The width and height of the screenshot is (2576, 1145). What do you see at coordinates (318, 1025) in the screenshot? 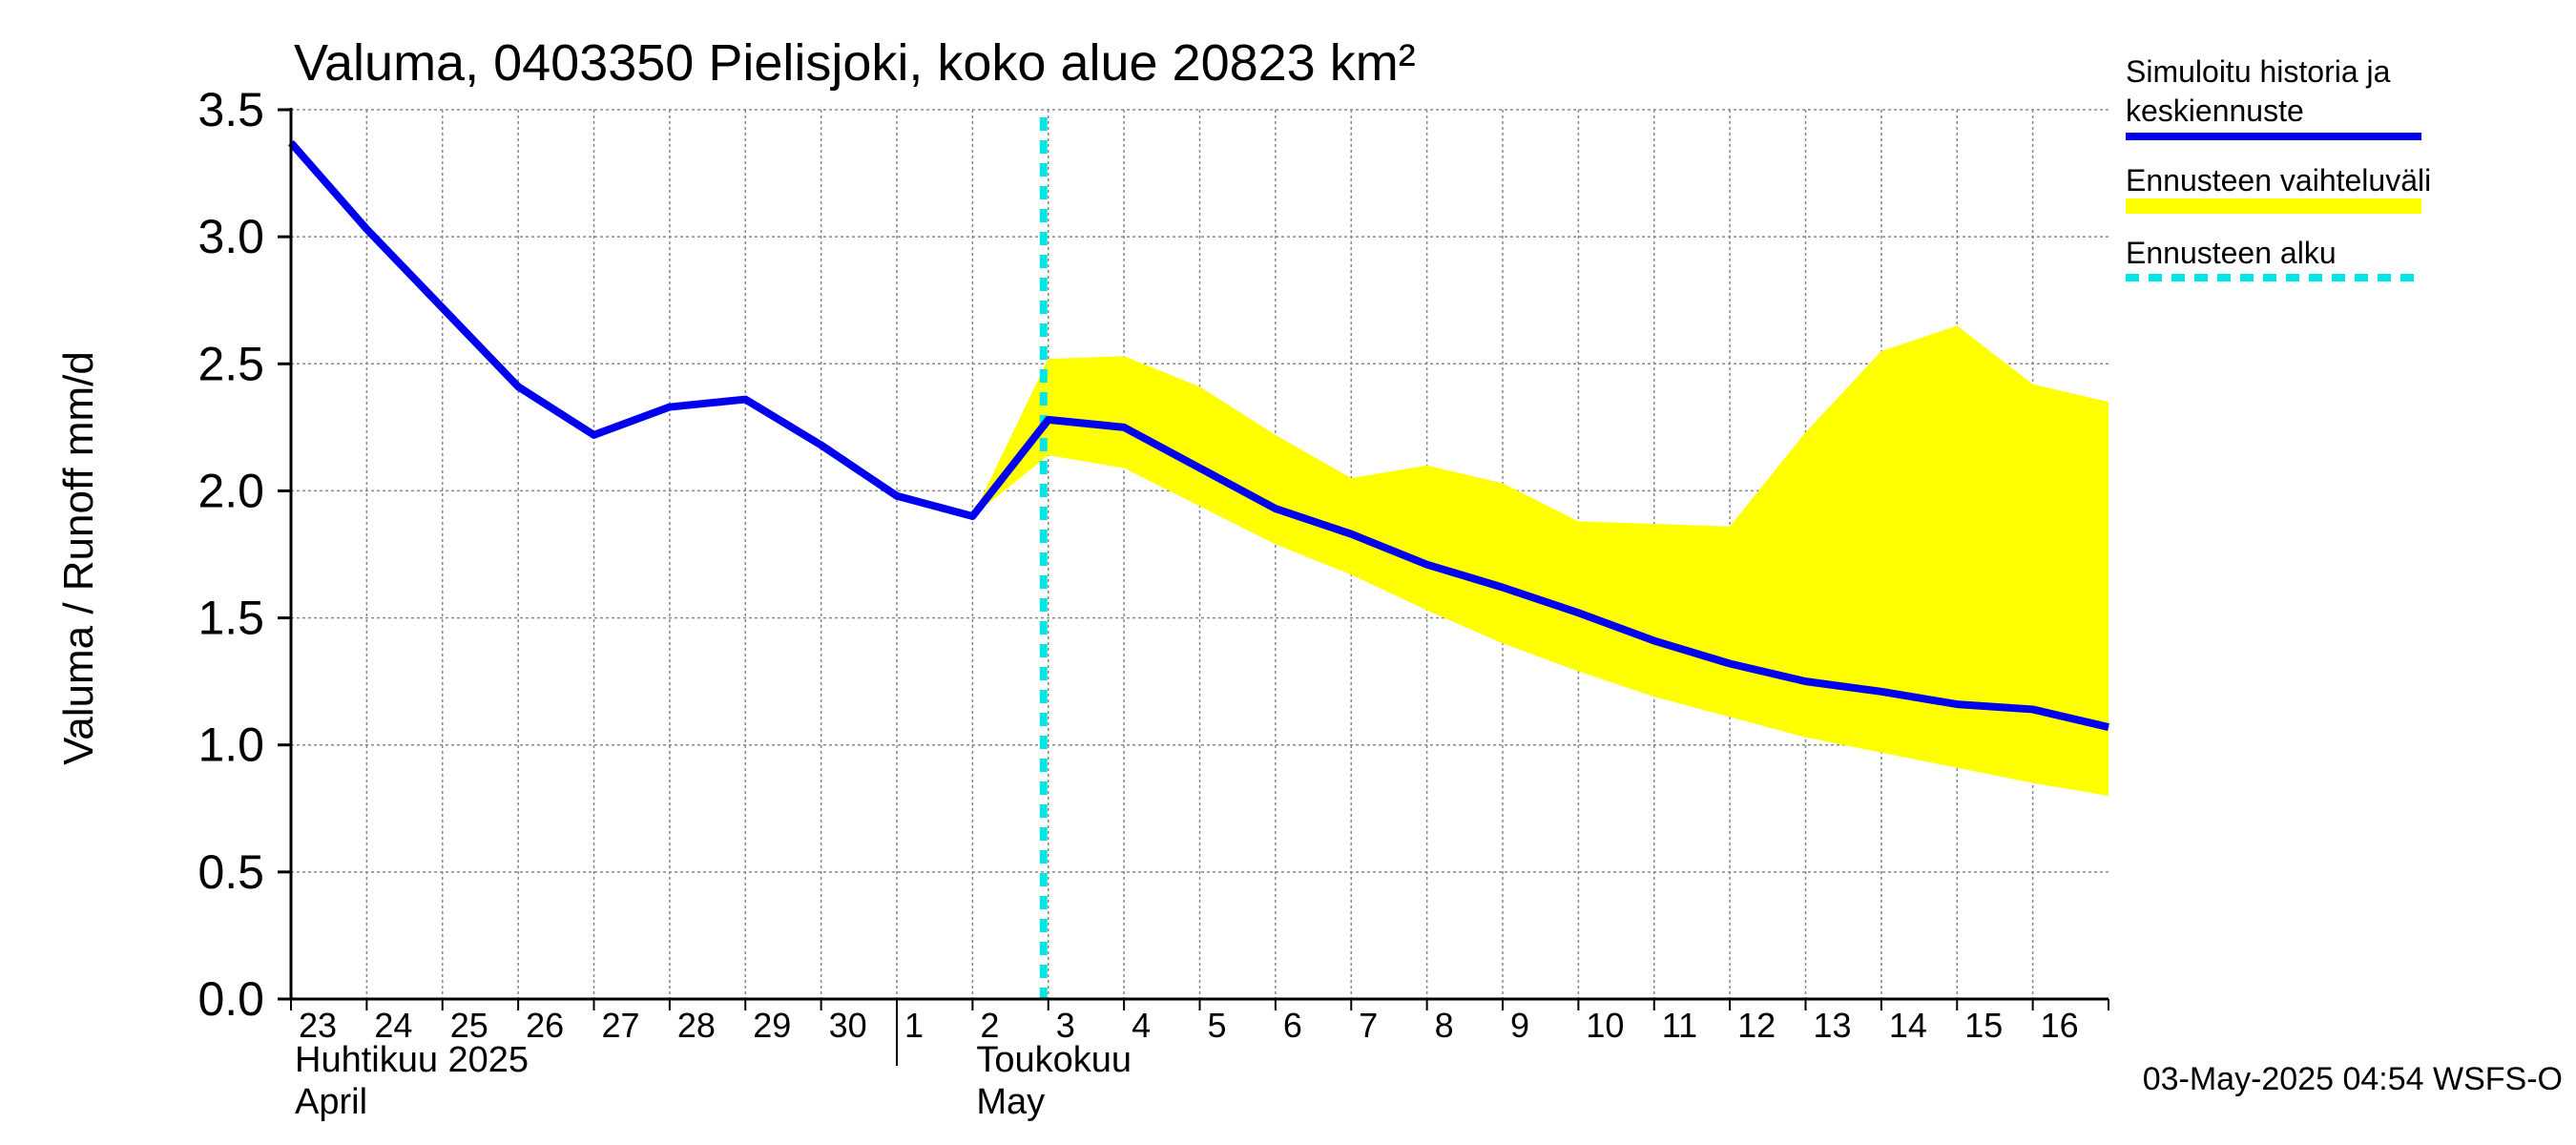
I see `x-tick-label: 23` at bounding box center [318, 1025].